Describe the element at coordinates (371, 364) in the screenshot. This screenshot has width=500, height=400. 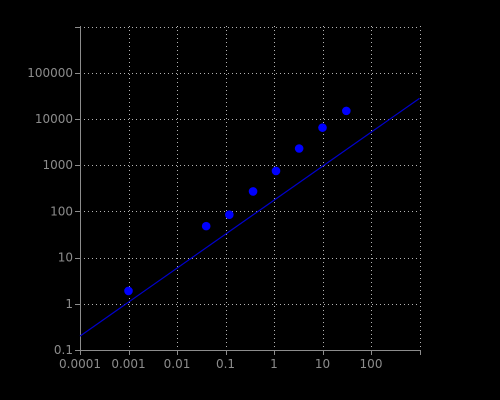
I see `x-tick-label: 100` at that location.